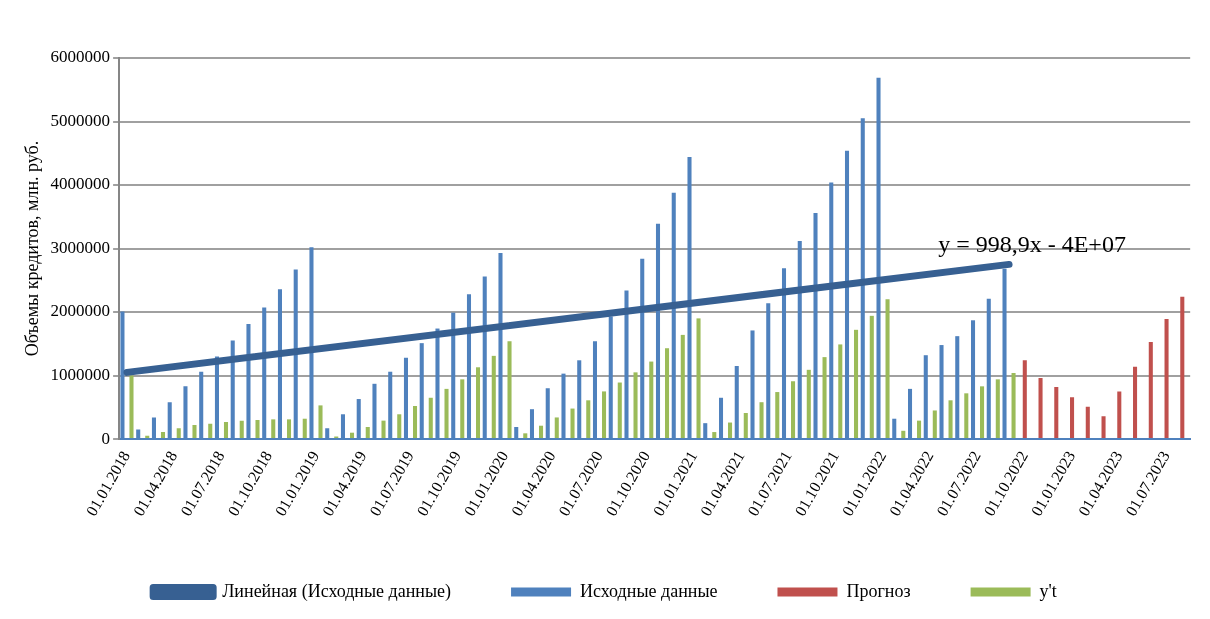 The image size is (1210, 619). Describe the element at coordinates (80, 375) in the screenshot. I see `y-tick-label: 1000000` at that location.